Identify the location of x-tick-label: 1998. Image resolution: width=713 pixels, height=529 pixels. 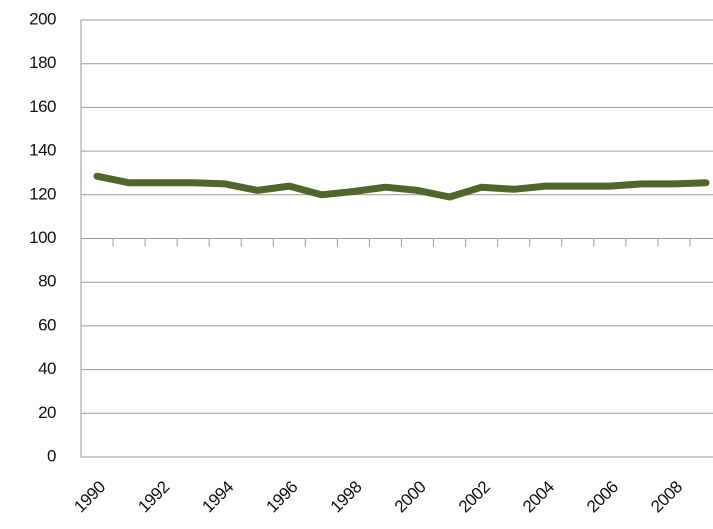
(346, 497).